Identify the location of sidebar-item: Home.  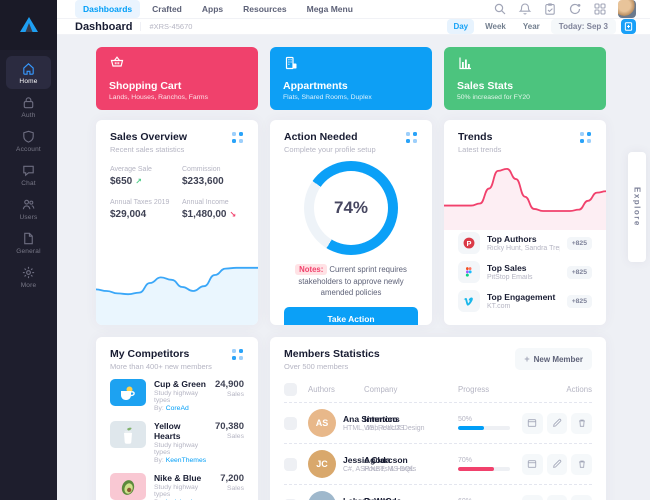
(28, 72).